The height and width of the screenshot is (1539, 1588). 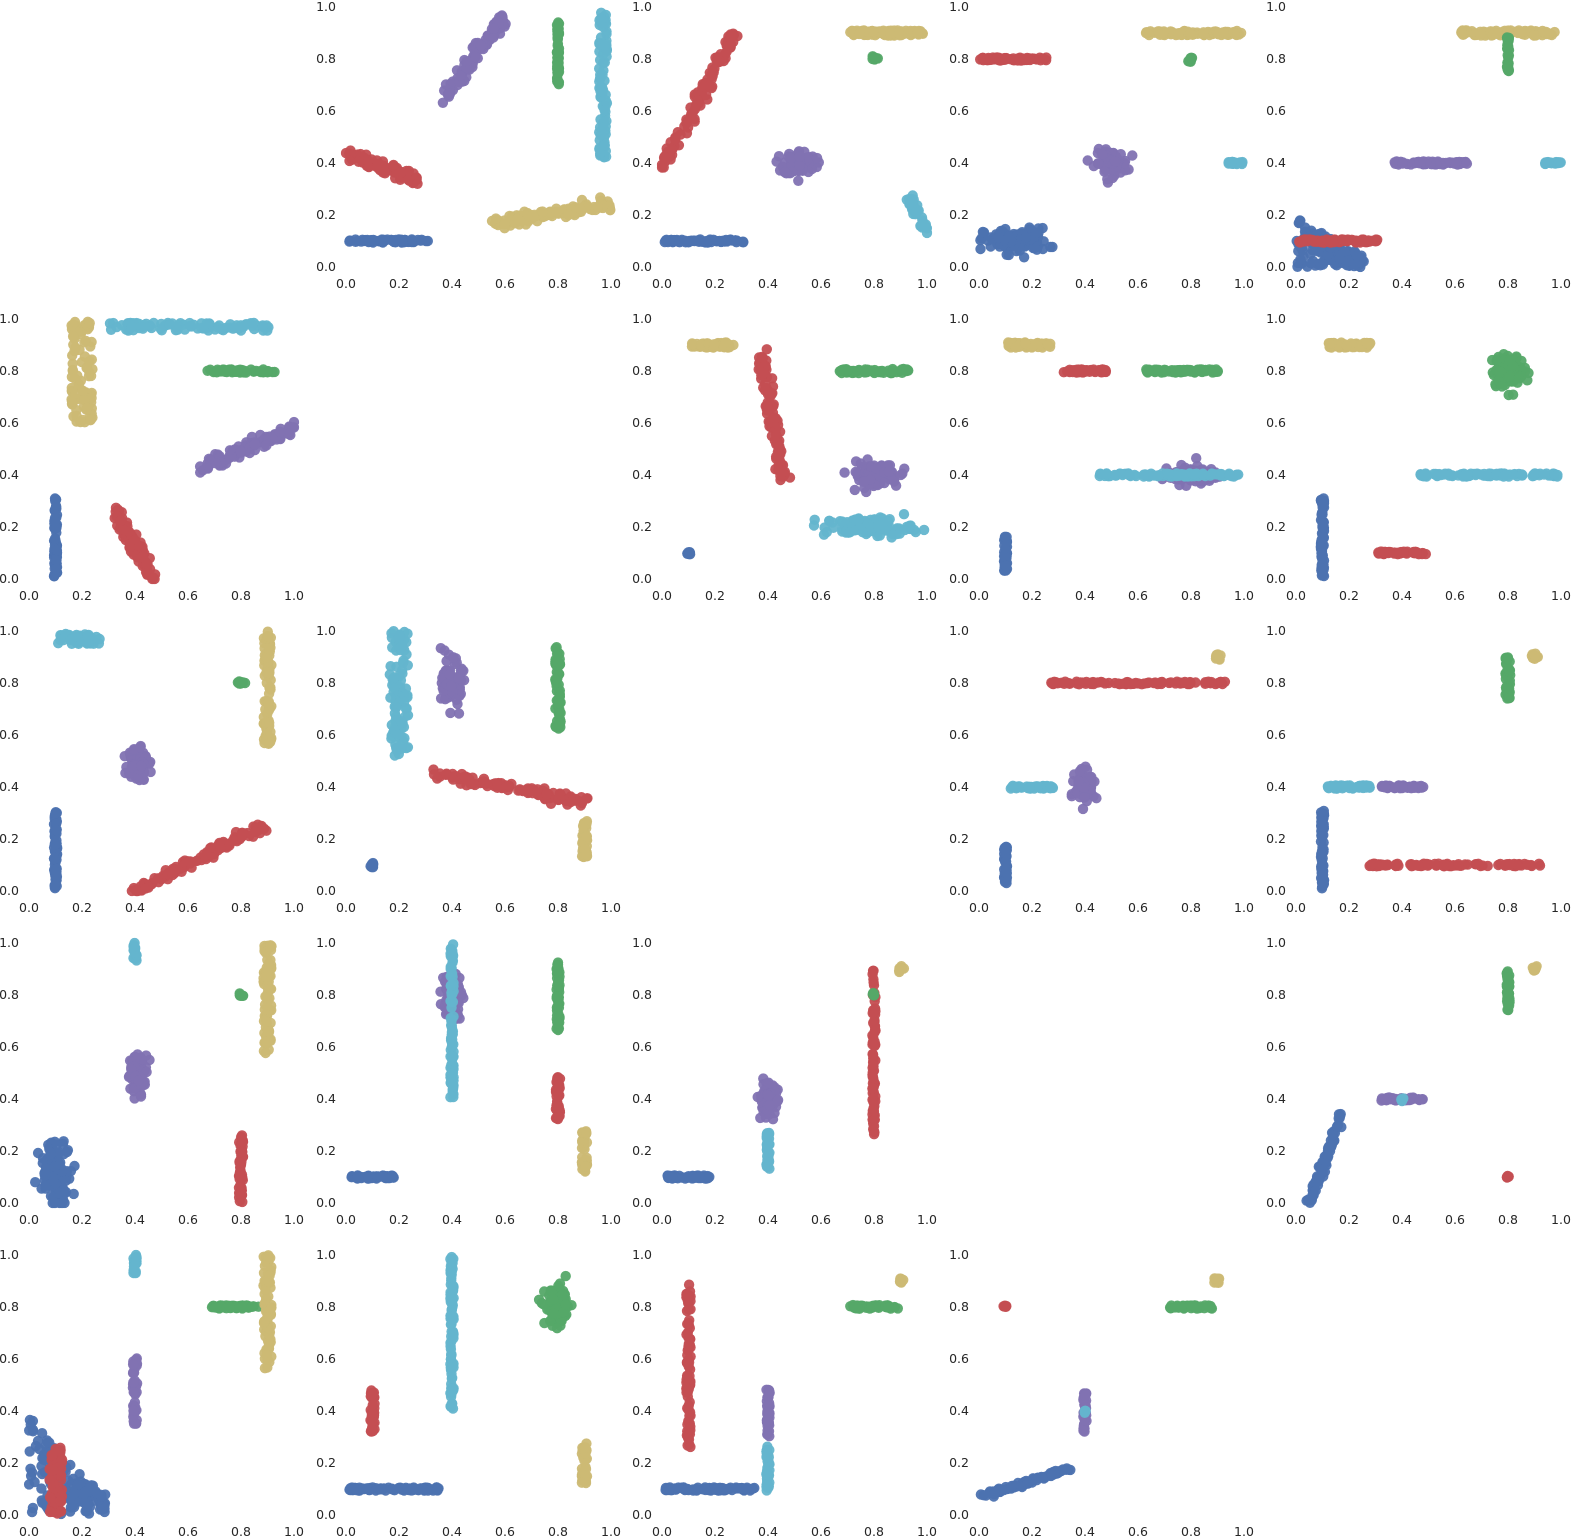 What do you see at coordinates (558, 283) in the screenshot?
I see `x-tick-label: 0.8` at bounding box center [558, 283].